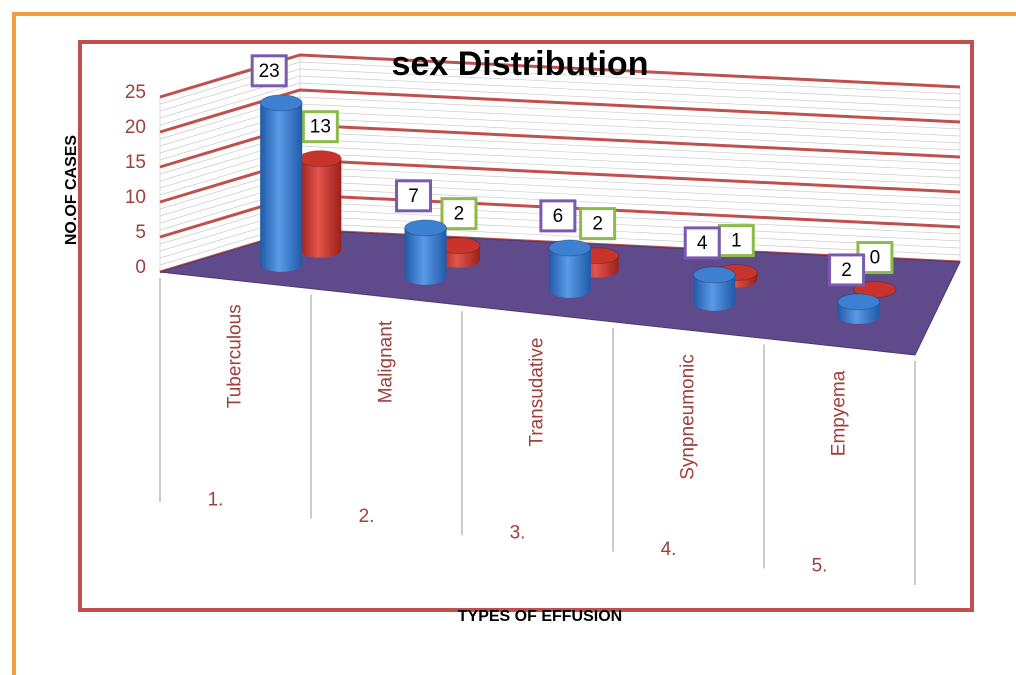  Describe the element at coordinates (135, 197) in the screenshot. I see `y-tick-label: 10` at that location.